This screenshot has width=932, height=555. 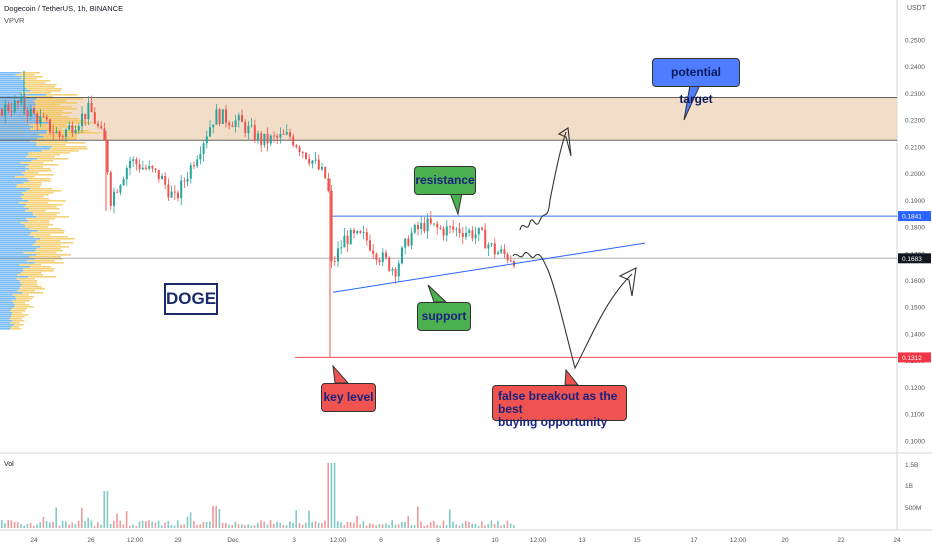 I want to click on vpvr-indicator-label: VPVR, so click(x=14, y=20).